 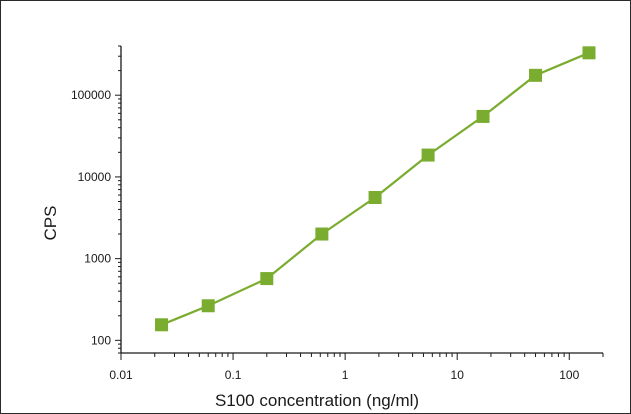 I want to click on x-tick-label: 1, so click(x=345, y=375).